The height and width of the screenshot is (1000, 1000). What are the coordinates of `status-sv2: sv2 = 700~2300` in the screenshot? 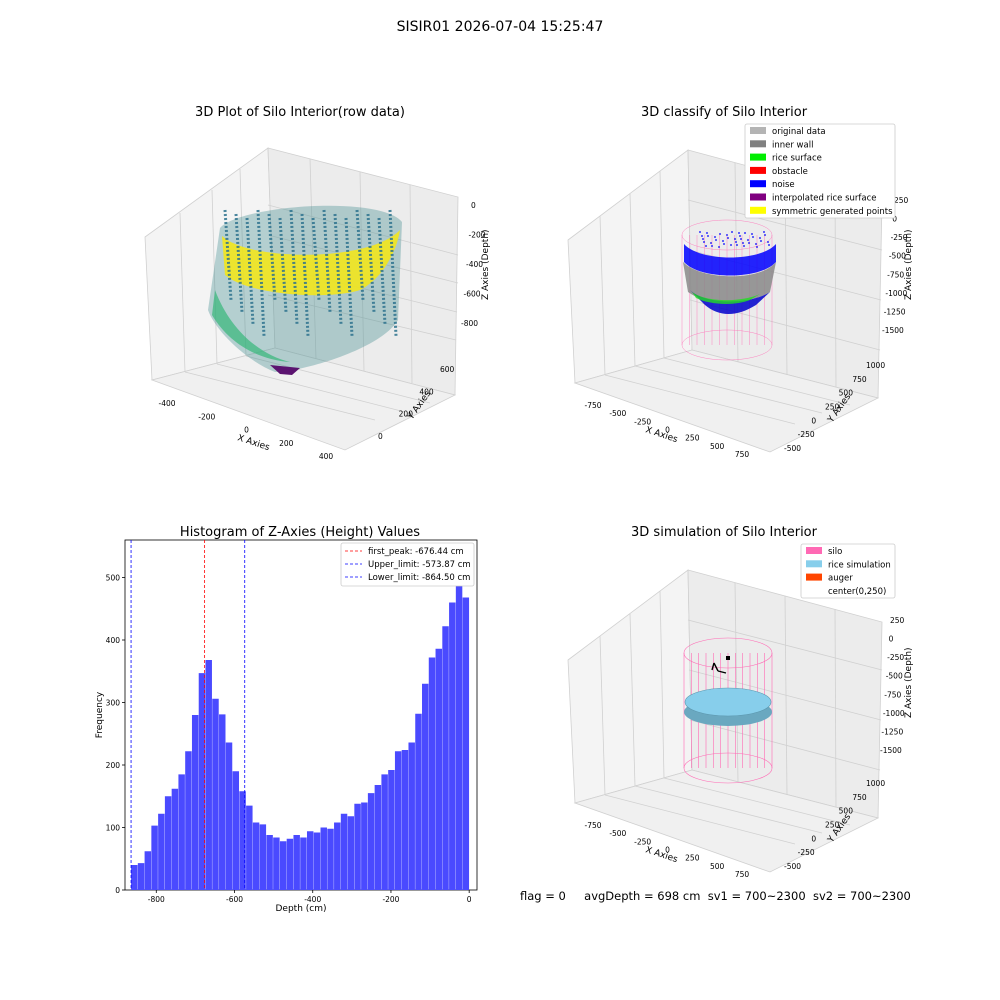 It's located at (861, 896).